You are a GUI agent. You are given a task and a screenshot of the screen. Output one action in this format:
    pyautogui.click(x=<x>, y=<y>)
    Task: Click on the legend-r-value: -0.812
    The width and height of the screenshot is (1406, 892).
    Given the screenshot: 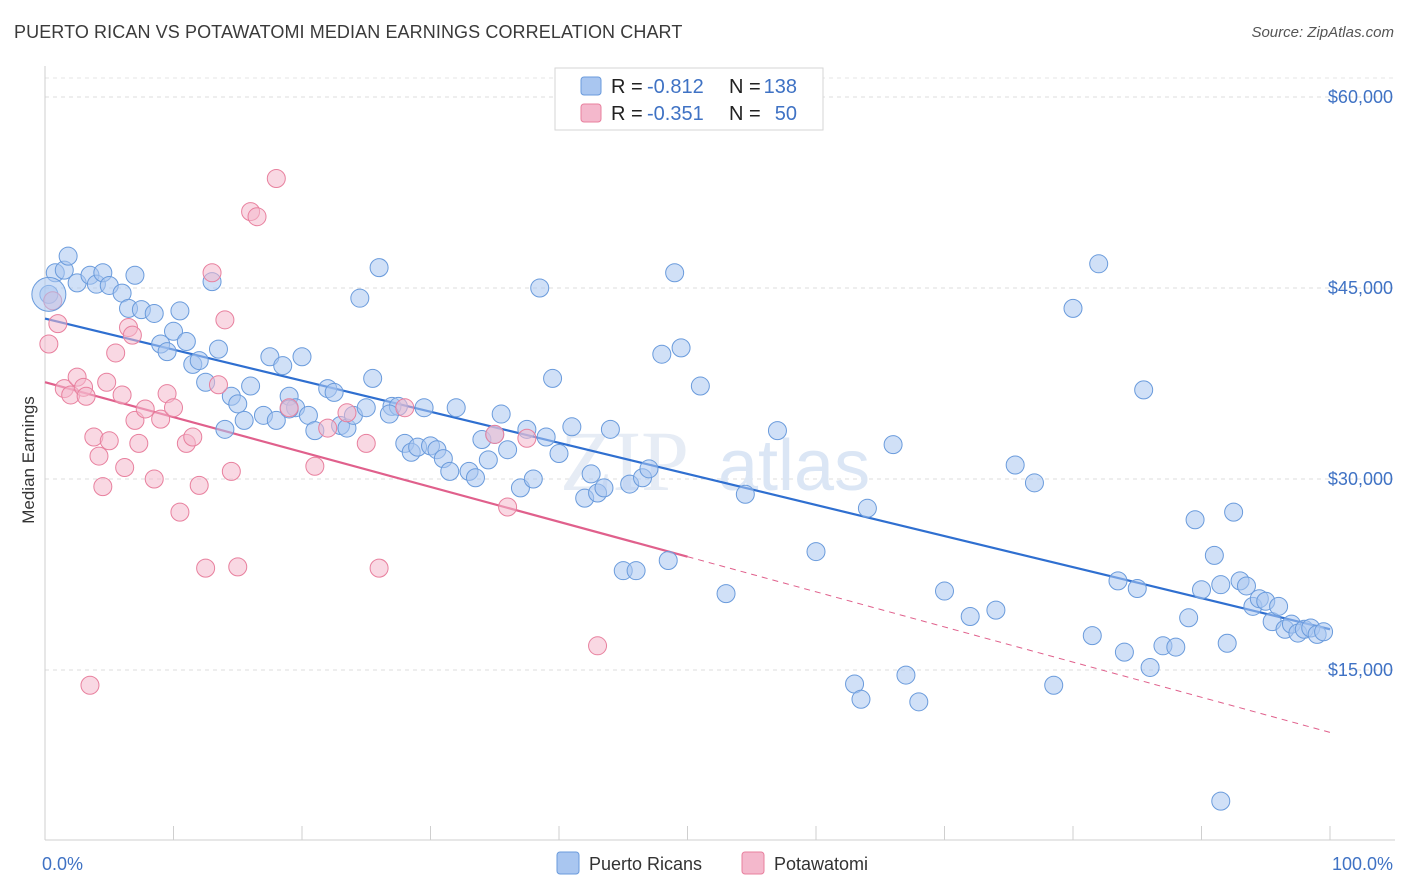 What is the action you would take?
    pyautogui.click(x=675, y=87)
    